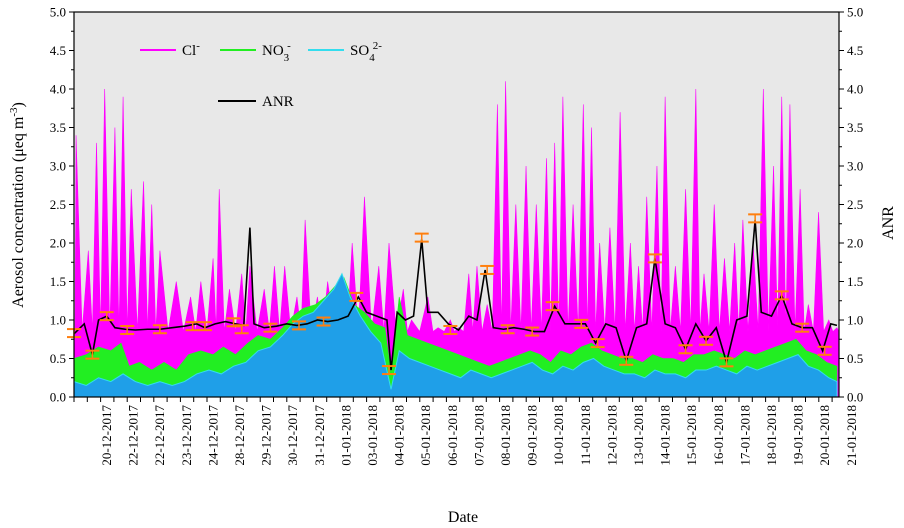  Describe the element at coordinates (58, 89) in the screenshot. I see `y-left-tick-label: 4.0` at that location.